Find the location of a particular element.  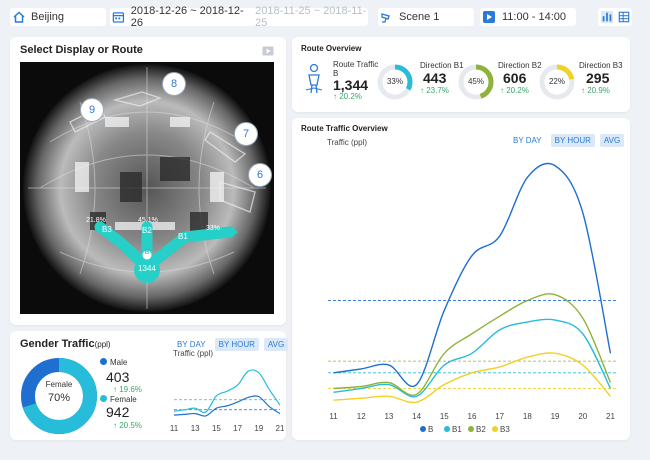

direction-b3-pct: 22% is located at coordinates (556, 81).